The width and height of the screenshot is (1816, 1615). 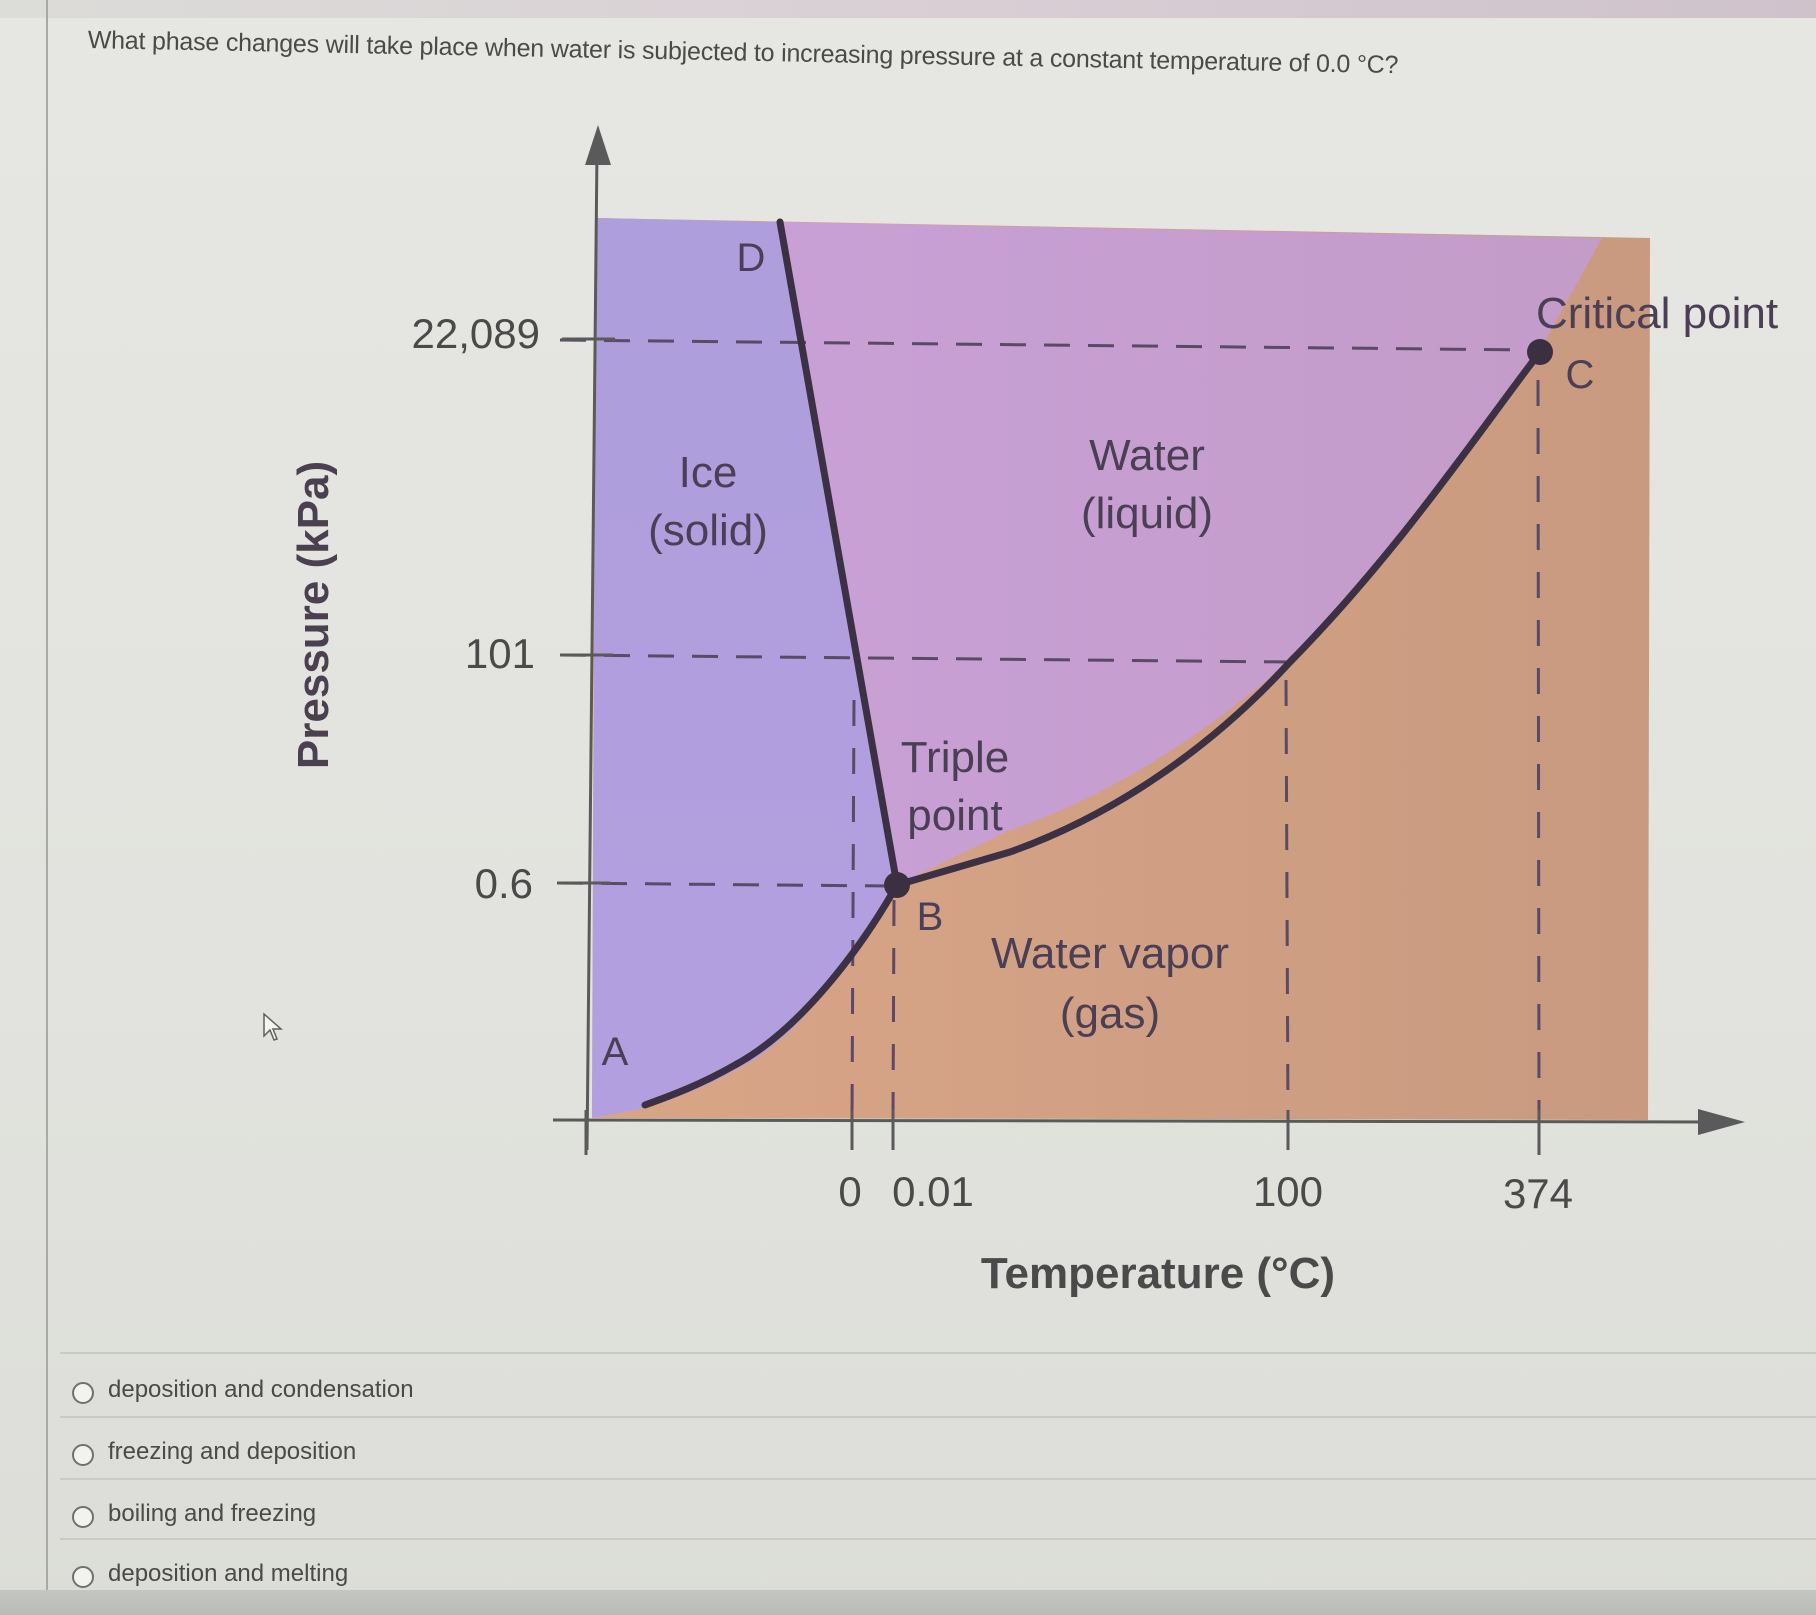 I want to click on y-axis-title: Pressure (kPa), so click(x=313, y=615).